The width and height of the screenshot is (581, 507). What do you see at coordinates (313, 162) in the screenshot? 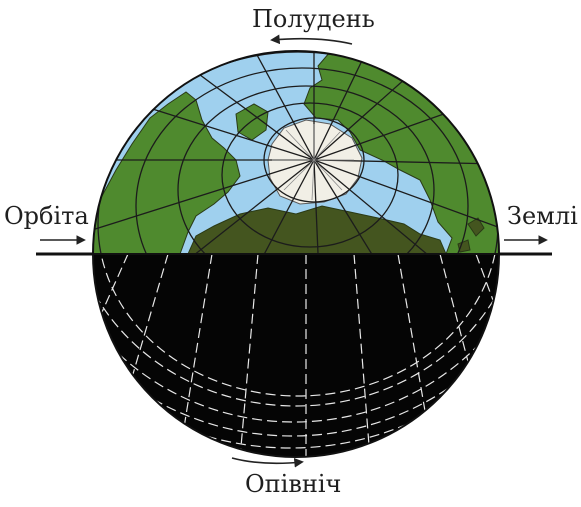
I see `ice-cap-meridians` at bounding box center [313, 162].